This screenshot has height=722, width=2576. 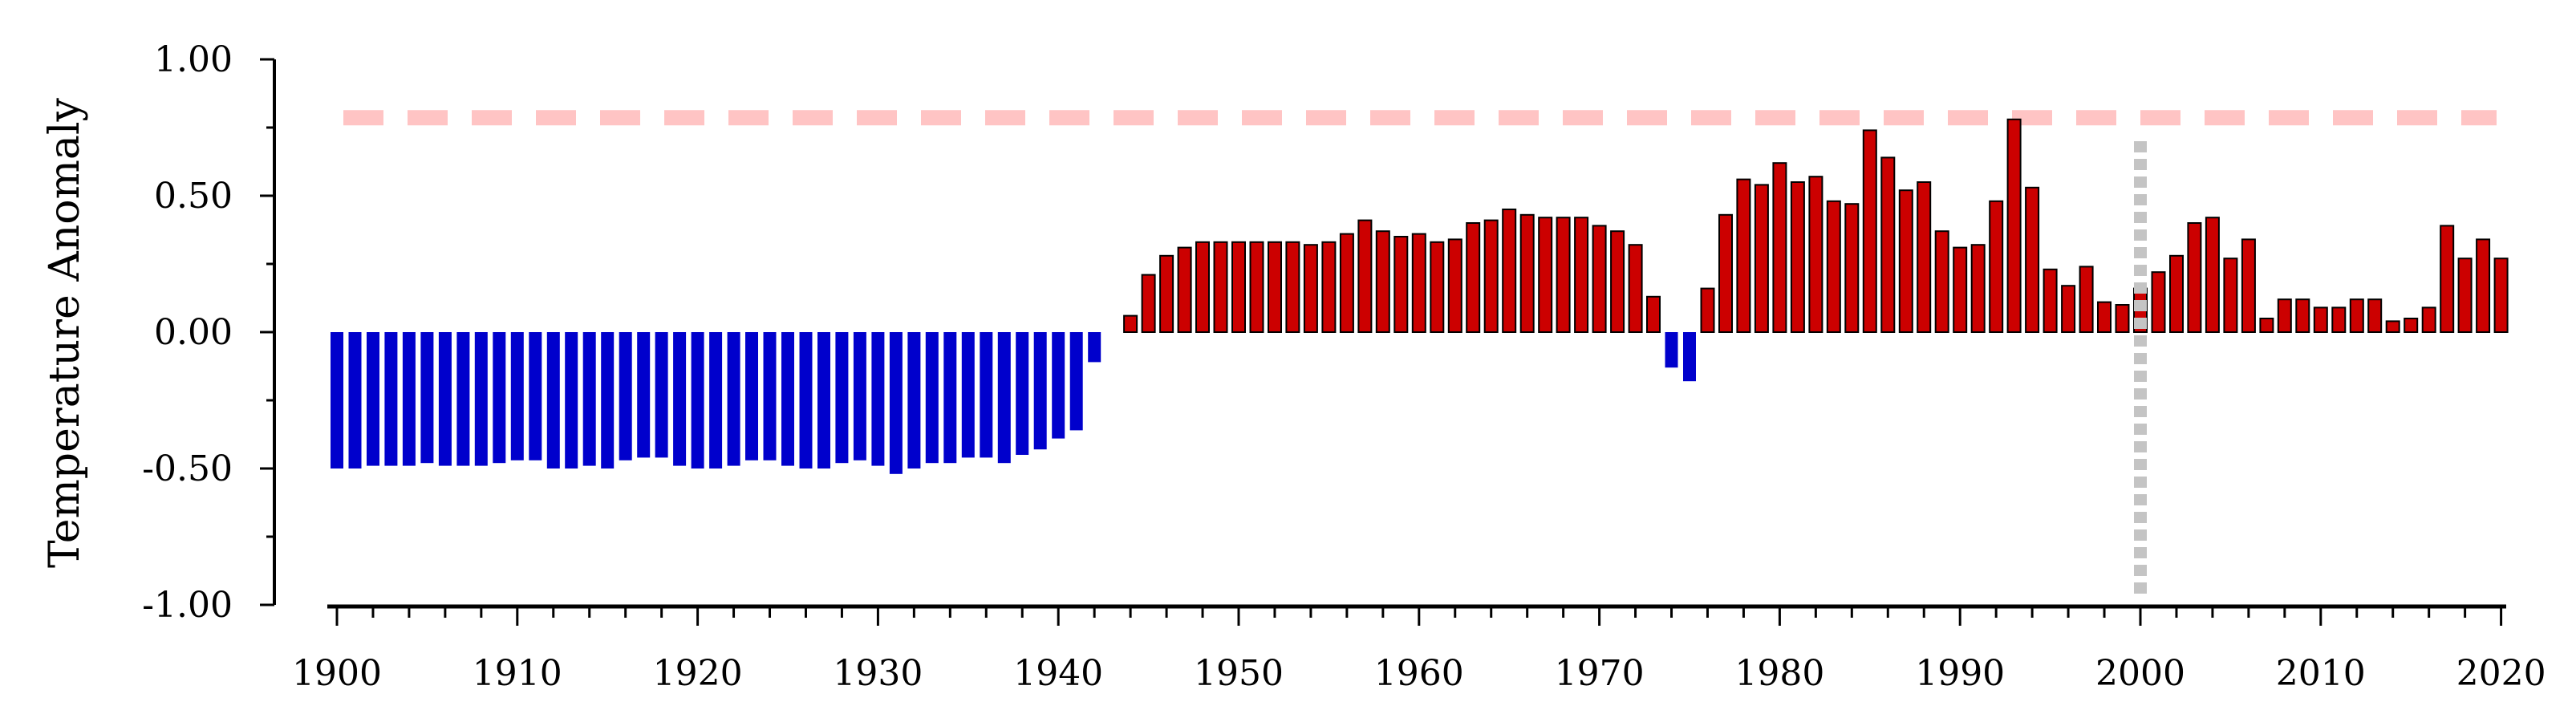 I want to click on bar-1993, so click(x=2014, y=226).